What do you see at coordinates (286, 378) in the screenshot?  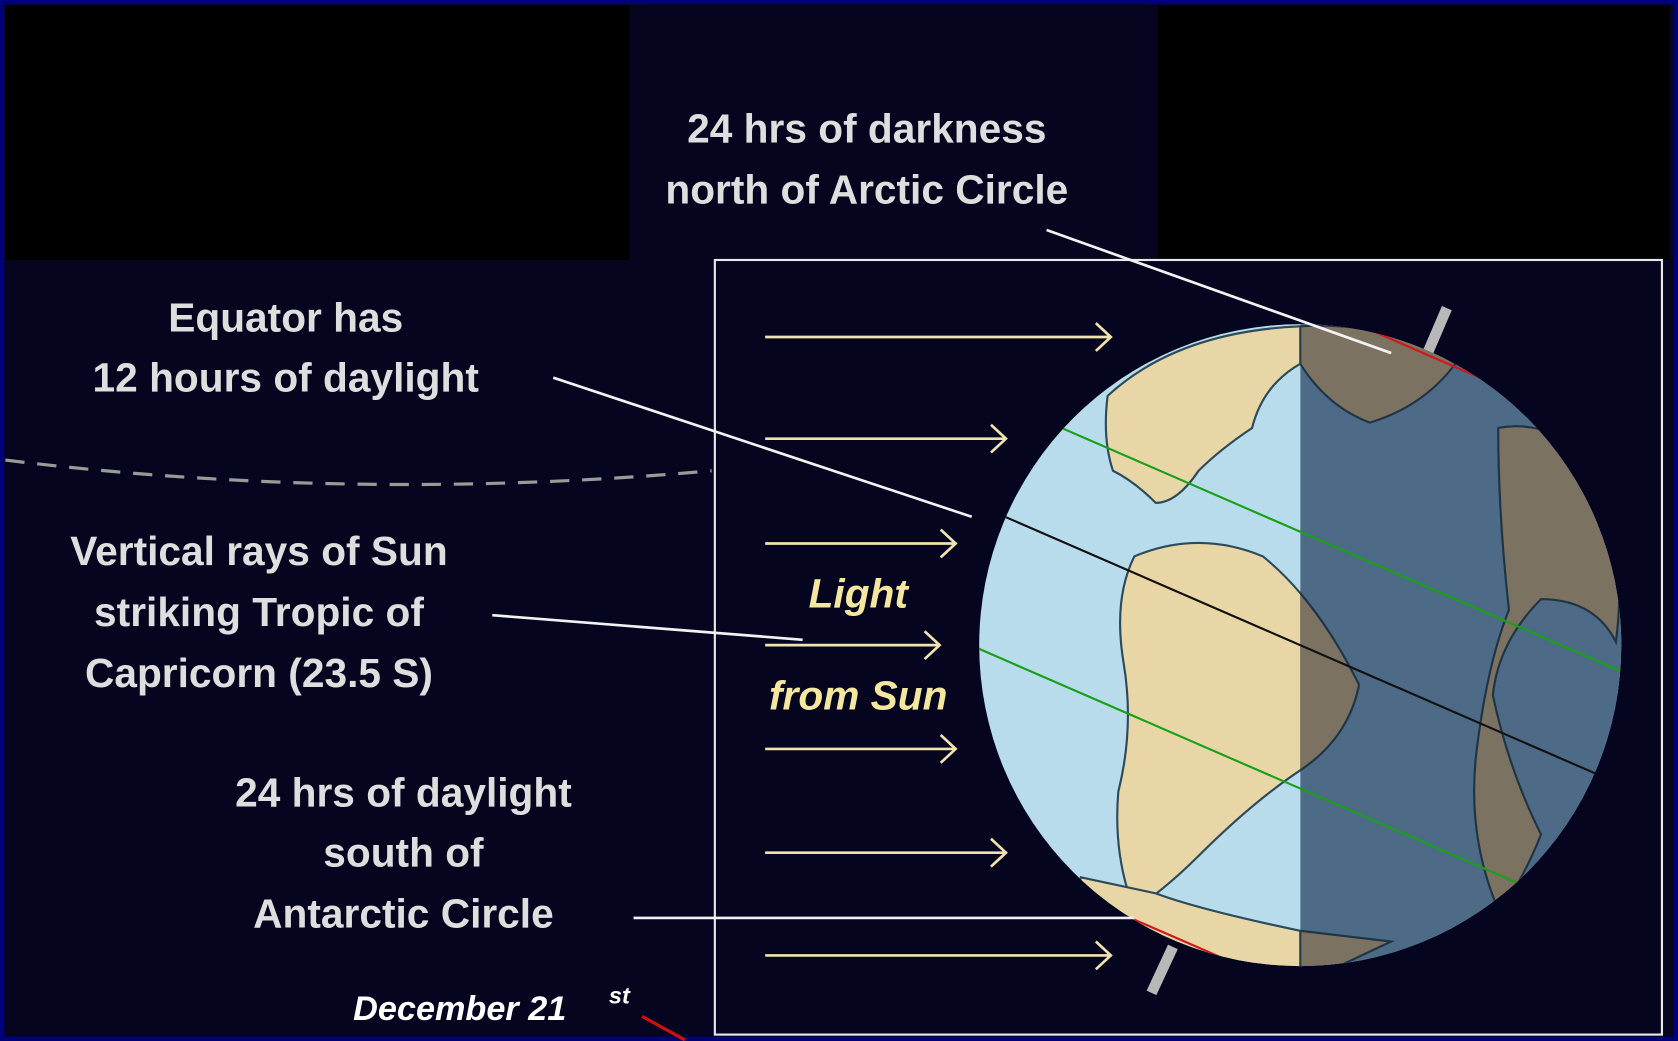 I see `equator-label: 12 hours of daylight` at bounding box center [286, 378].